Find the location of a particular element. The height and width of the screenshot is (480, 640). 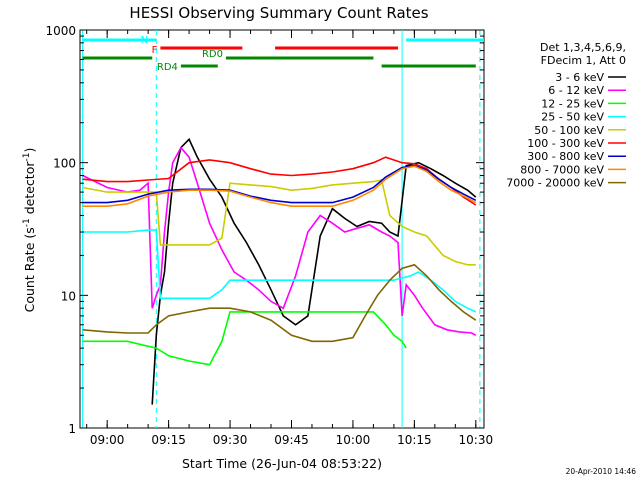

x-tick-label-2: 09:15 is located at coordinates (168, 440).